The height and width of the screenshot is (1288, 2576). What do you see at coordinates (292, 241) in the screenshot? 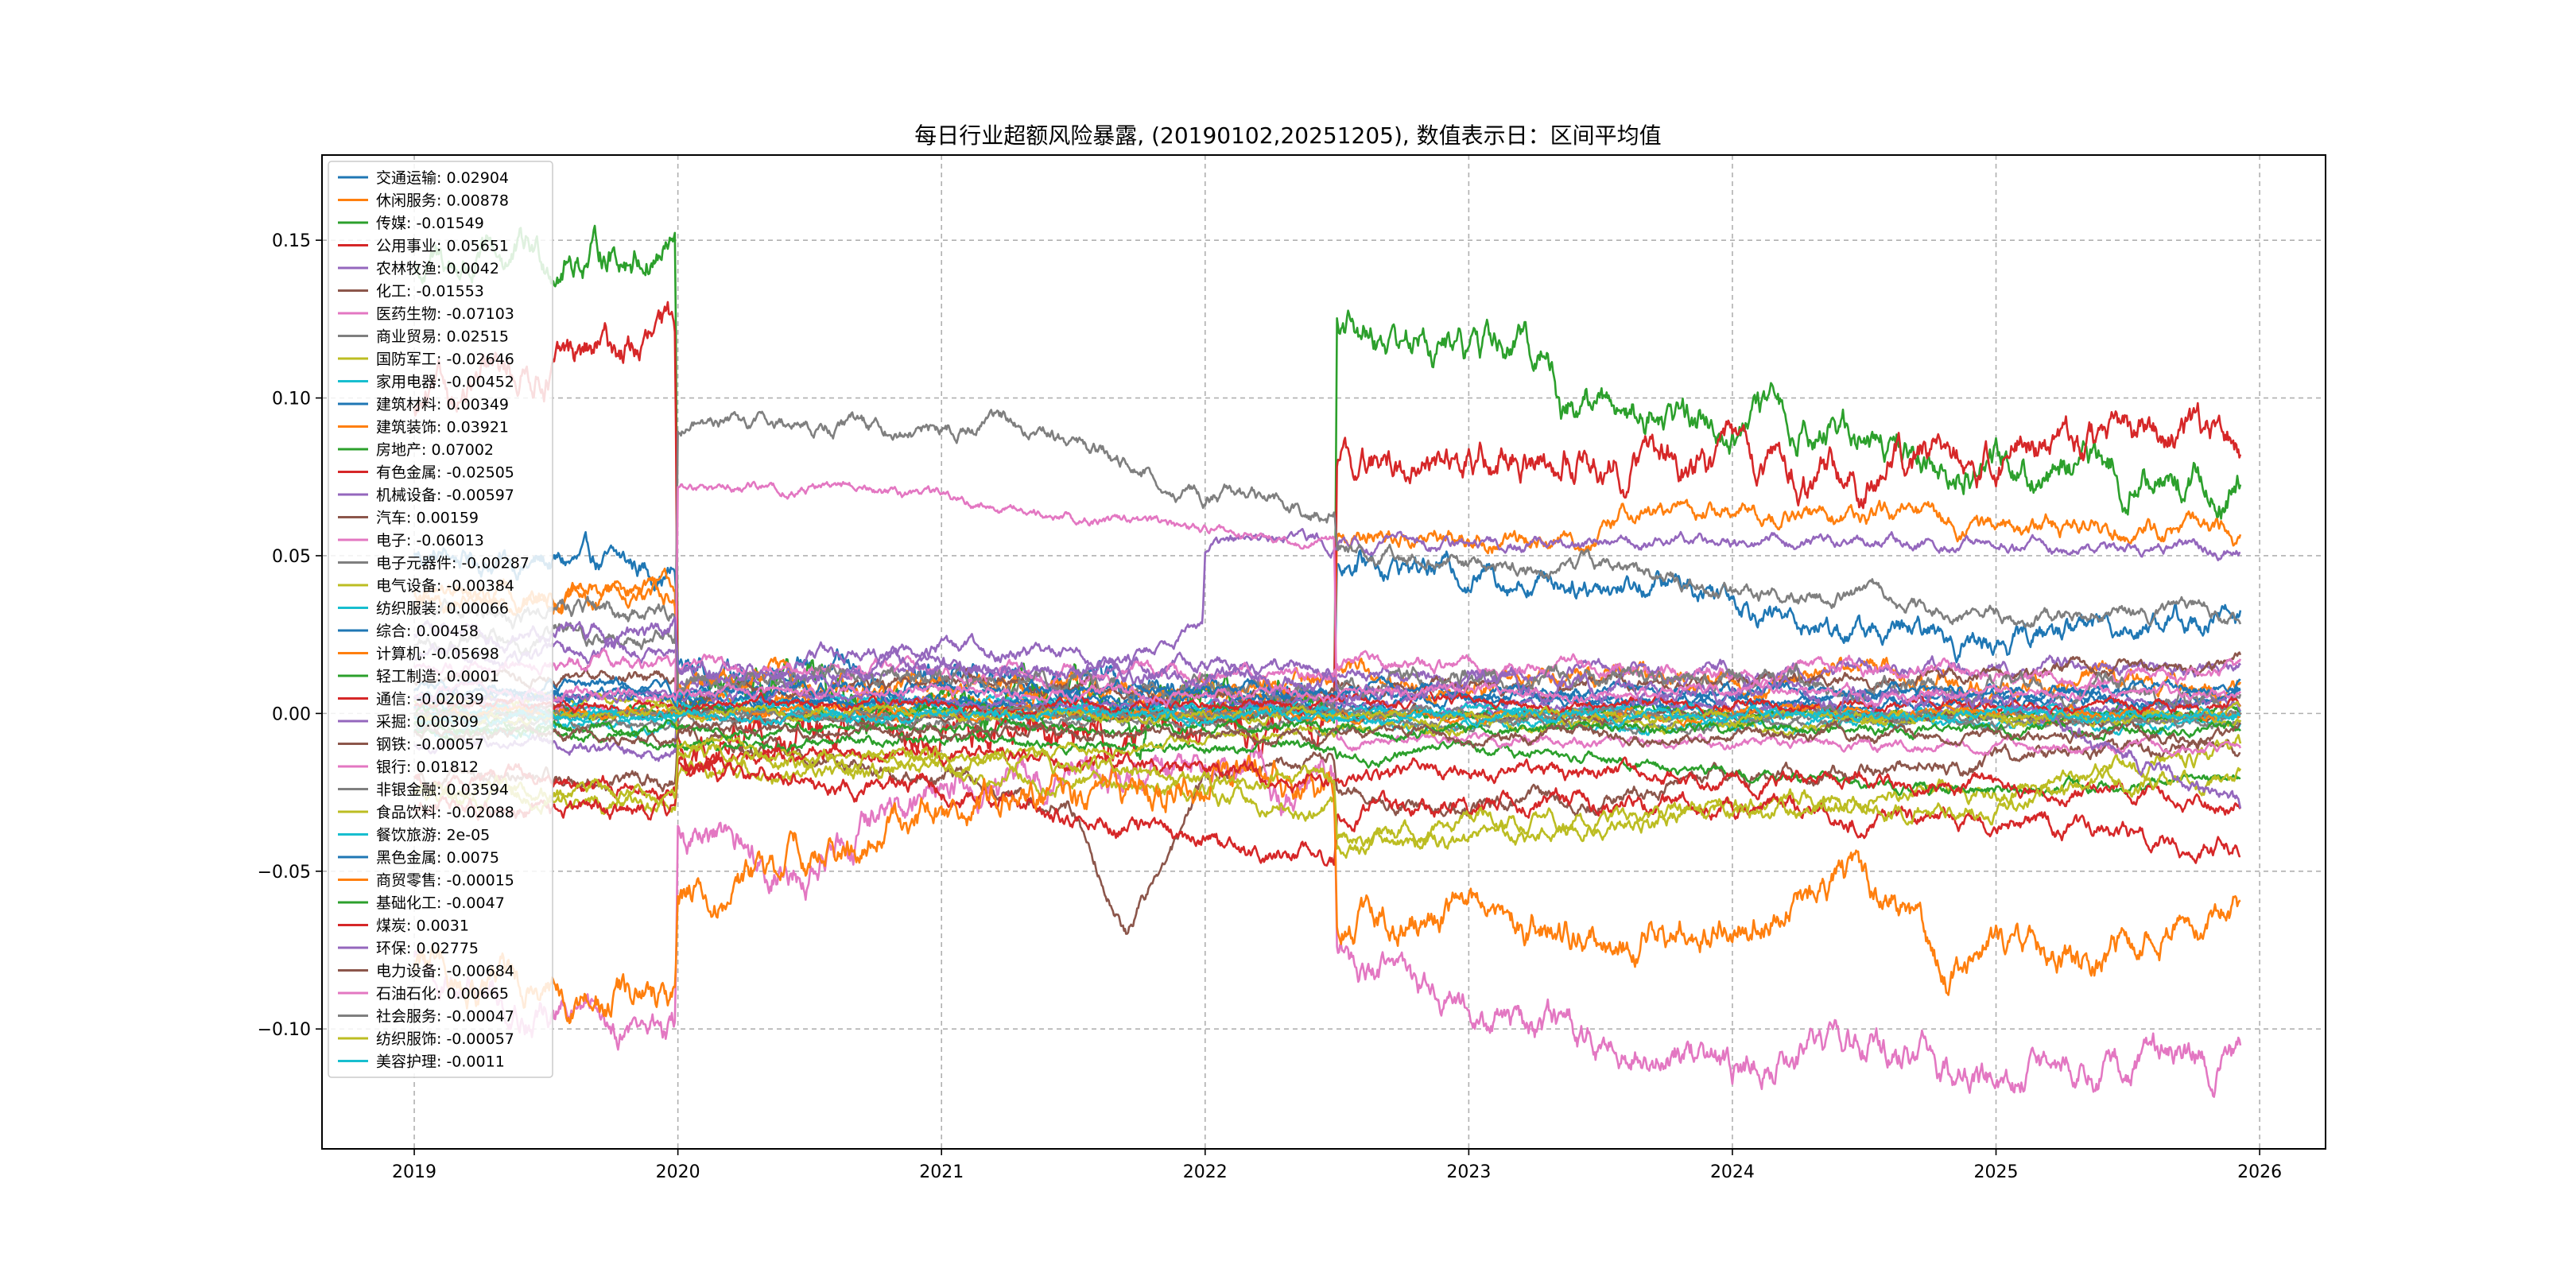
I see `y-tick-label: 0.15` at bounding box center [292, 241].